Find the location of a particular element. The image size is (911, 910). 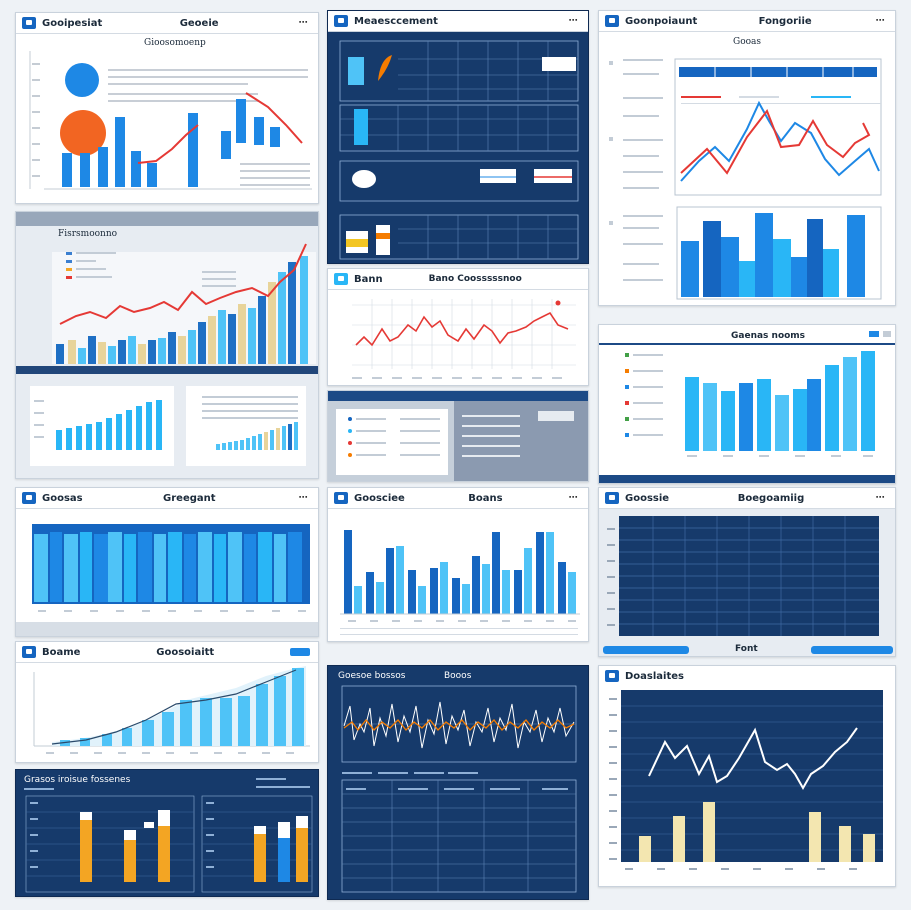

panel-data-grid: Goossie Boegoamiig ⋯ Font is located at coordinates (747, 572).